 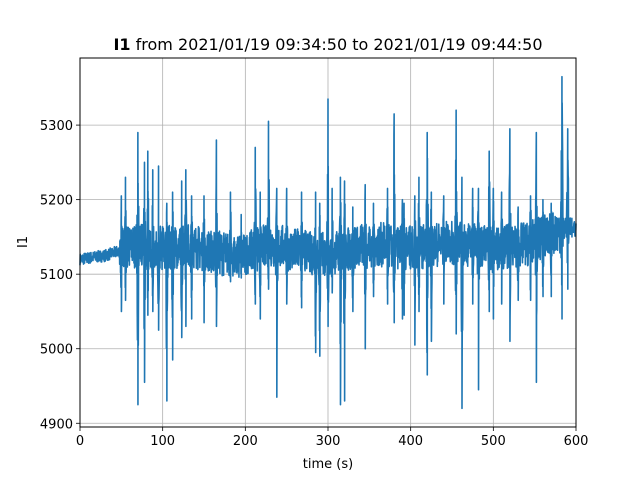 I want to click on x-tick-label: 600, so click(x=576, y=441).